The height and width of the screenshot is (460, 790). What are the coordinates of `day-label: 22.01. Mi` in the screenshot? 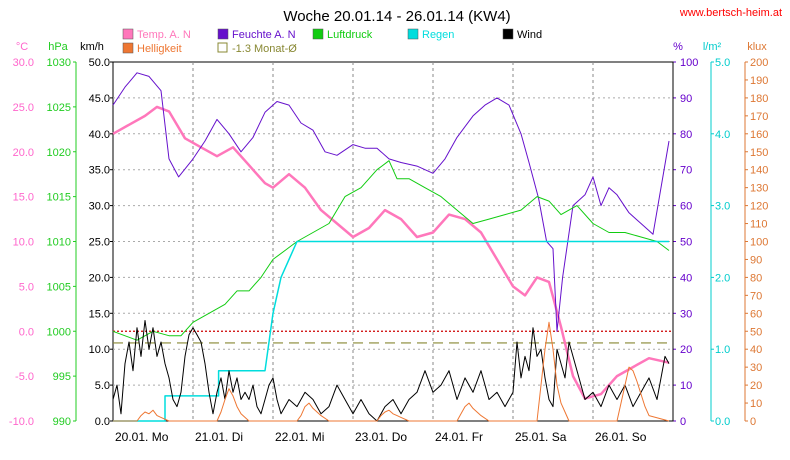 It's located at (299, 437).